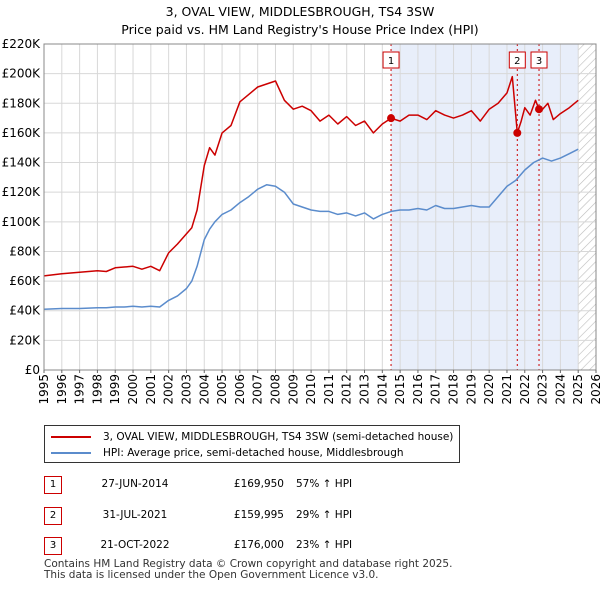 This screenshot has height=590, width=600. I want to click on y-tick-label: £100K, so click(22, 222).